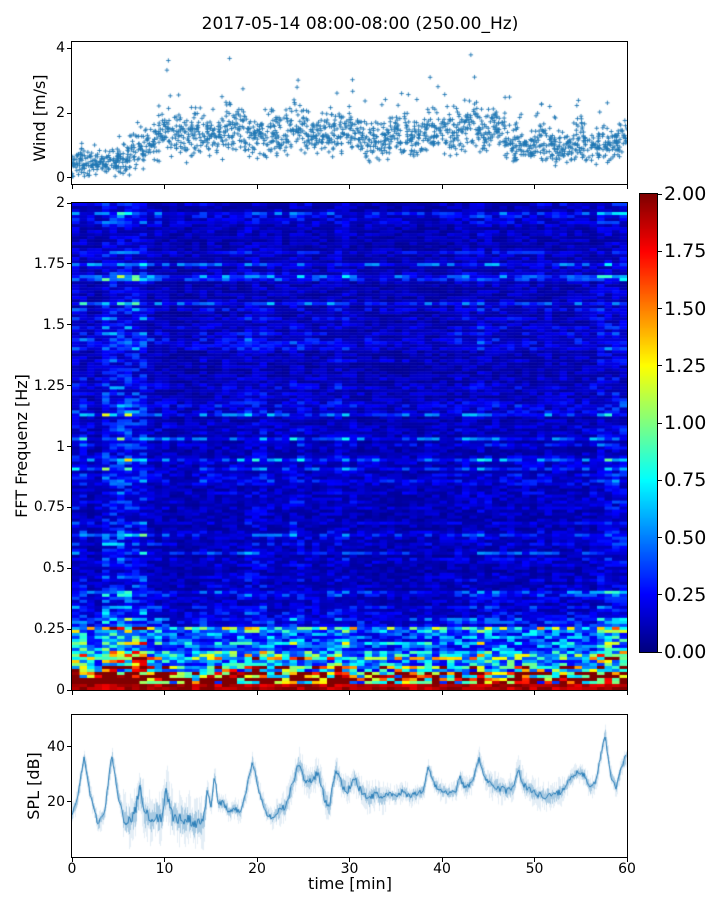 The height and width of the screenshot is (900, 720). What do you see at coordinates (53, 568) in the screenshot?
I see `y-tick-label: 0.5` at bounding box center [53, 568].